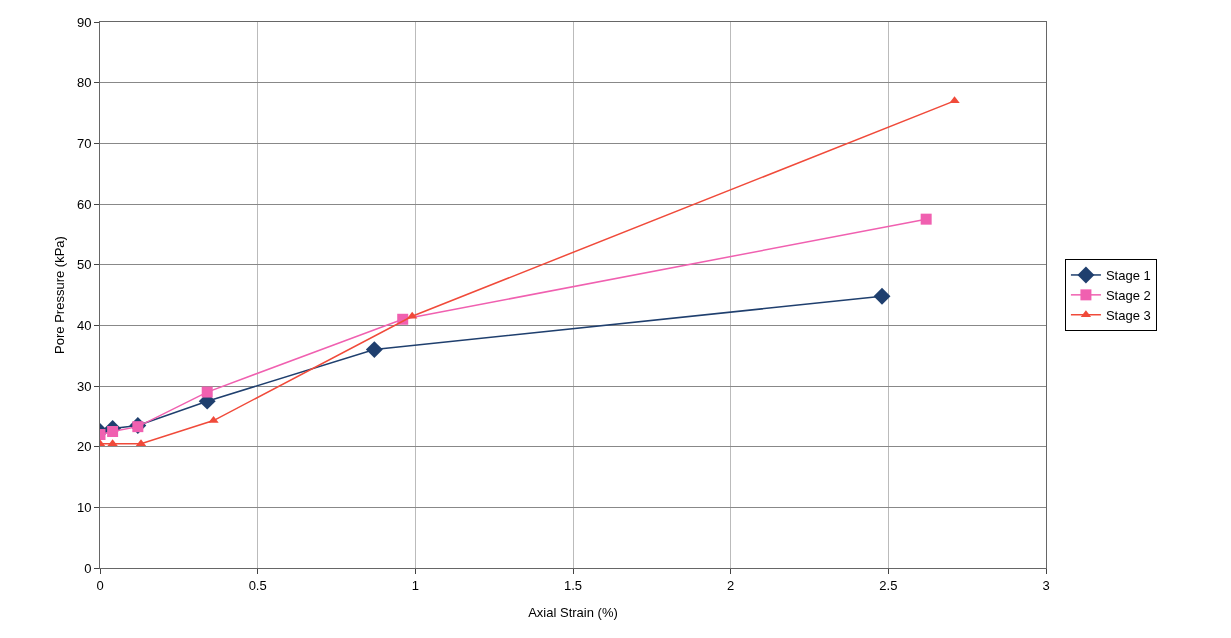 The width and height of the screenshot is (1231, 638). What do you see at coordinates (100, 585) in the screenshot?
I see `x-tick-label: 0` at bounding box center [100, 585].